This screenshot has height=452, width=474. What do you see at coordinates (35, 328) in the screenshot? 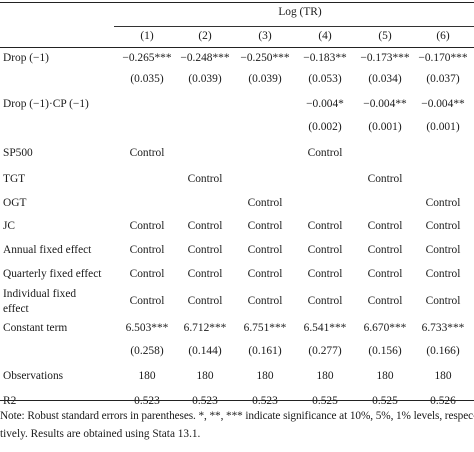
I see `row-label: Constant term` at bounding box center [35, 328].